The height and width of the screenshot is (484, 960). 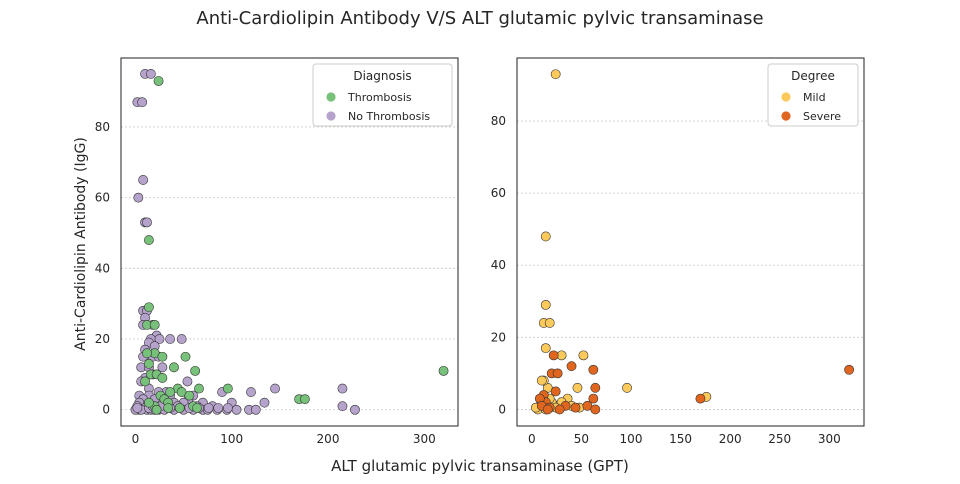 I want to click on legend-title: Degree, so click(x=813, y=76).